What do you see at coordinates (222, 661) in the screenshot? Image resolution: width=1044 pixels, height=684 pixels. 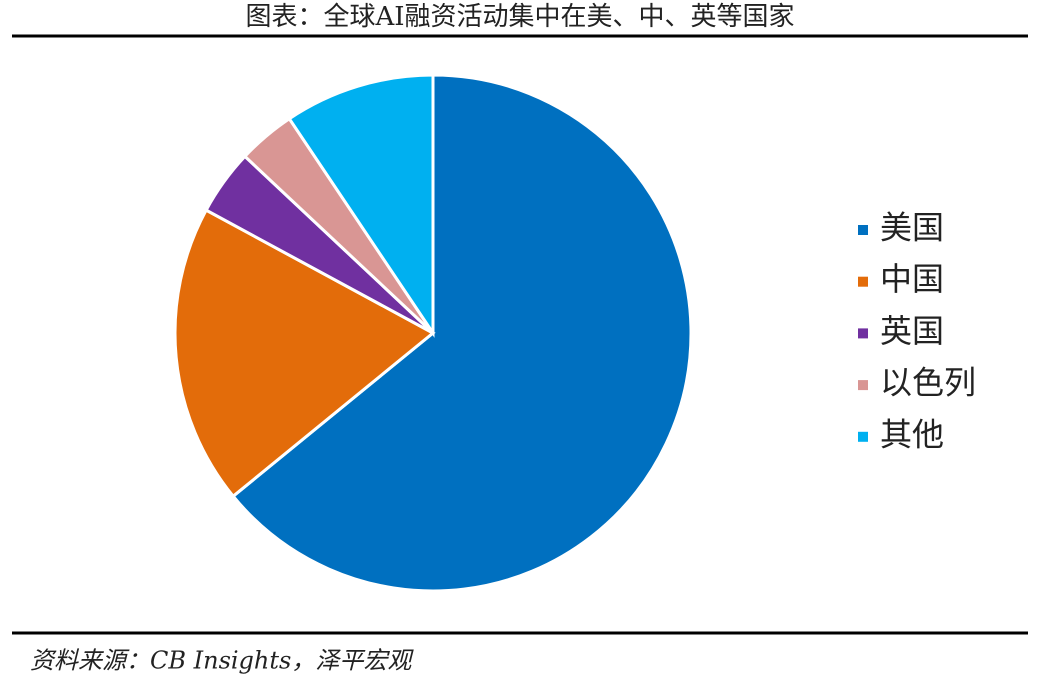 I see `source-note: 资料来源：CB Insights，泽平宏观` at bounding box center [222, 661].